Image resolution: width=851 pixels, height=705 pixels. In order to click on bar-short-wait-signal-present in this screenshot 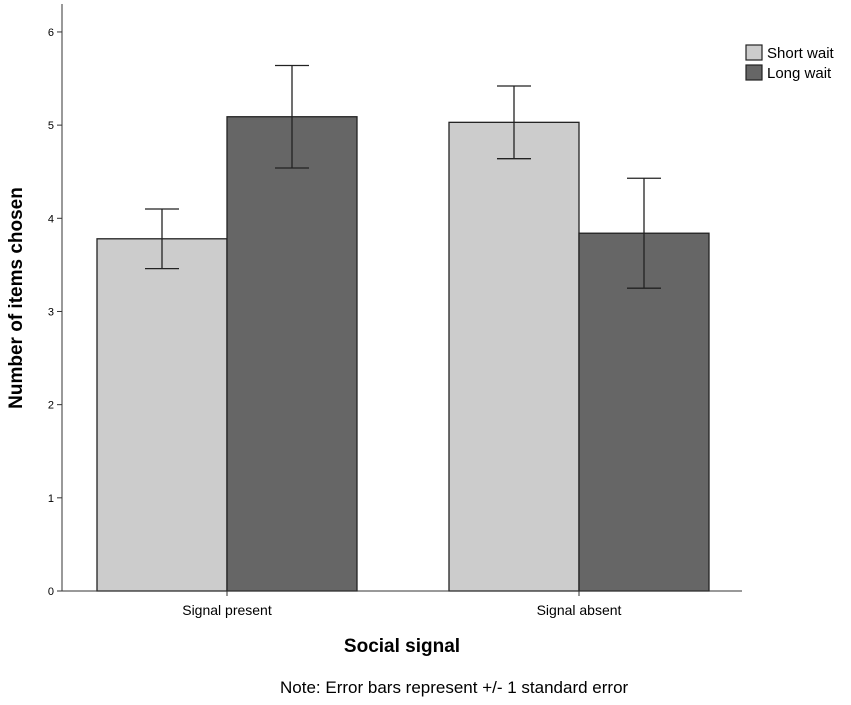, I will do `click(162, 415)`.